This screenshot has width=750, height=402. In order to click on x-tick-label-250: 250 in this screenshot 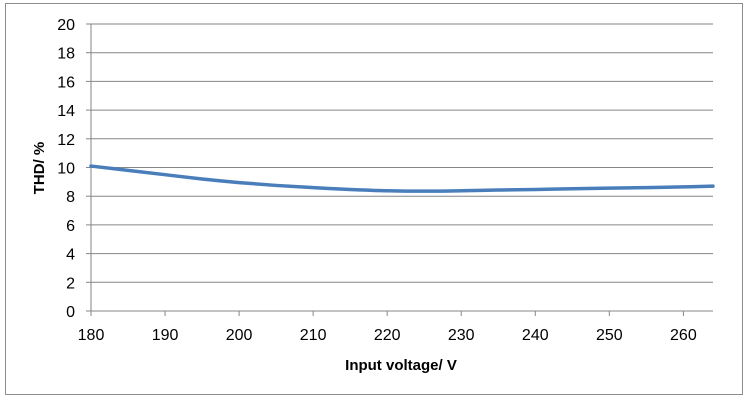, I will do `click(609, 335)`.